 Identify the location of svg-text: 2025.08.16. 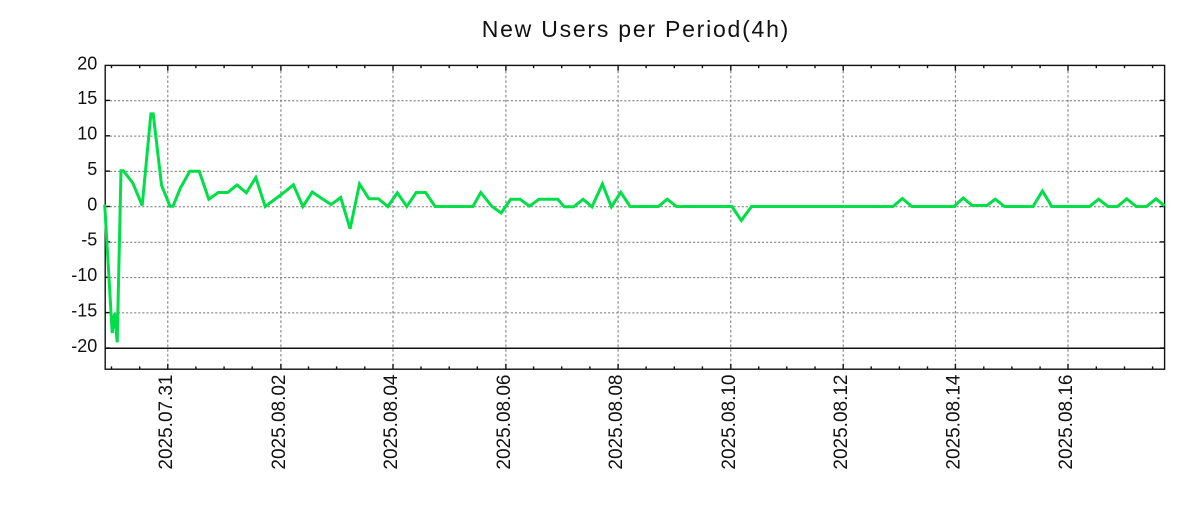
(1066, 422).